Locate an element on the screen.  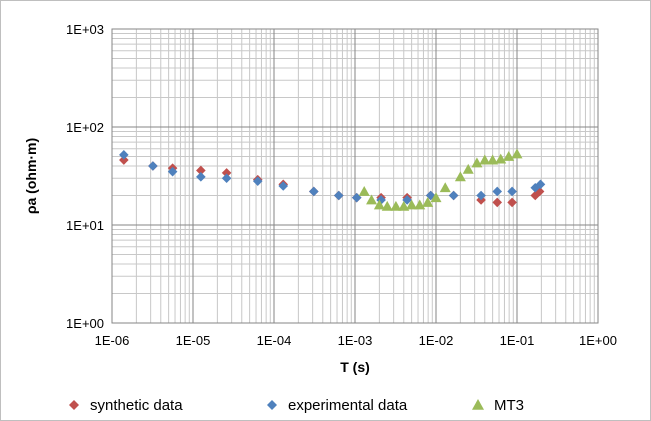
legend-item: experimental data is located at coordinates (337, 405).